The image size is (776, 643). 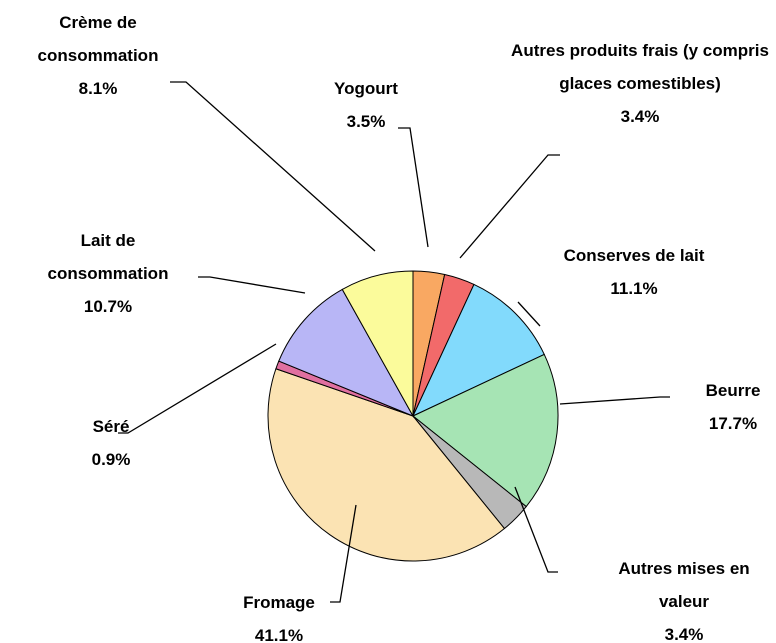 What do you see at coordinates (279, 602) in the screenshot?
I see `slice-name: Fromage` at bounding box center [279, 602].